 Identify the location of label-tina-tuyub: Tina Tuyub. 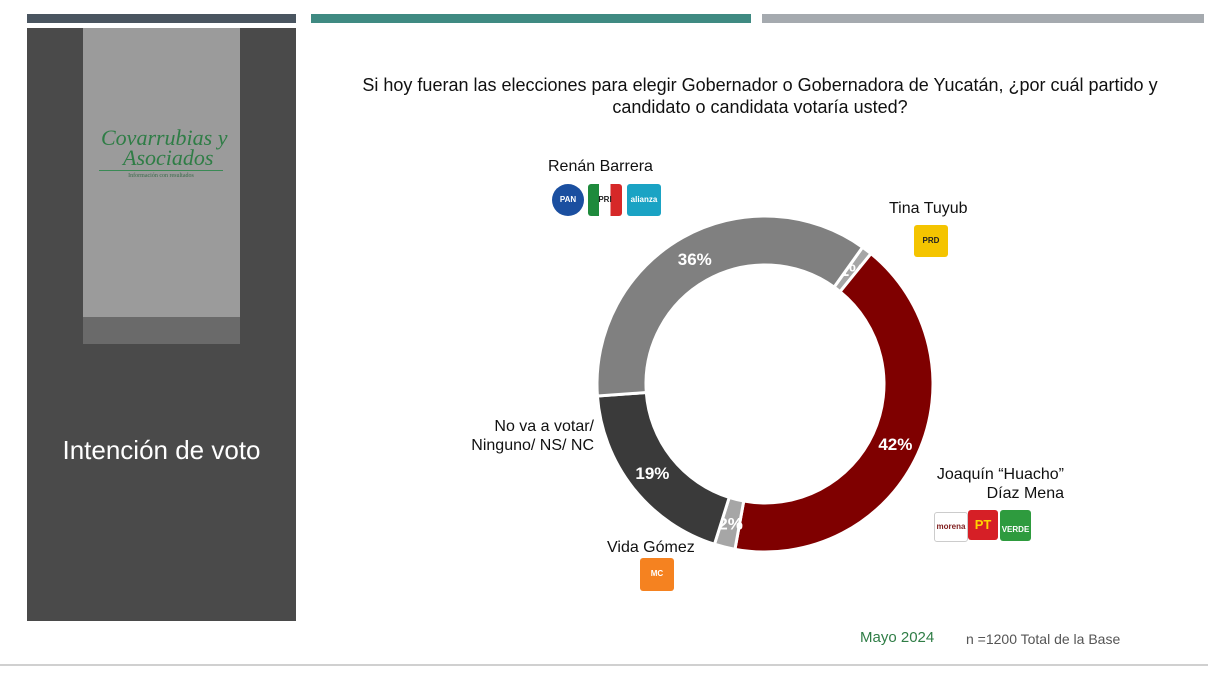
(928, 208).